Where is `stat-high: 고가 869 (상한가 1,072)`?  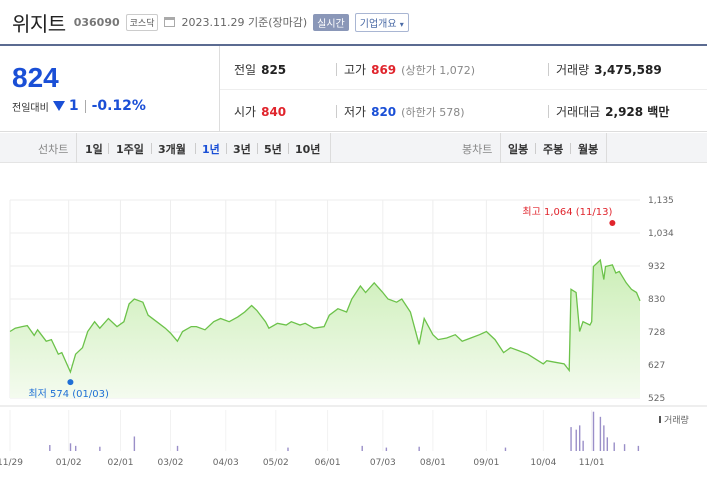
stat-high: 고가 869 (상한가 1,072) is located at coordinates (409, 69).